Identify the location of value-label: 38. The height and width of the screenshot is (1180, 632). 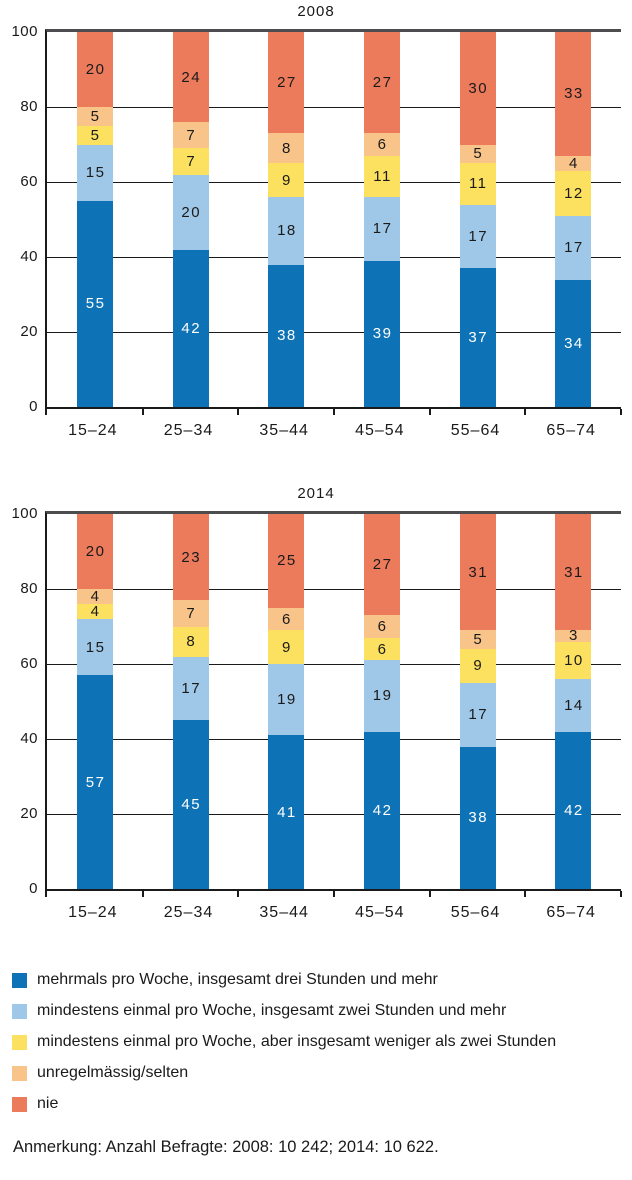
(287, 336).